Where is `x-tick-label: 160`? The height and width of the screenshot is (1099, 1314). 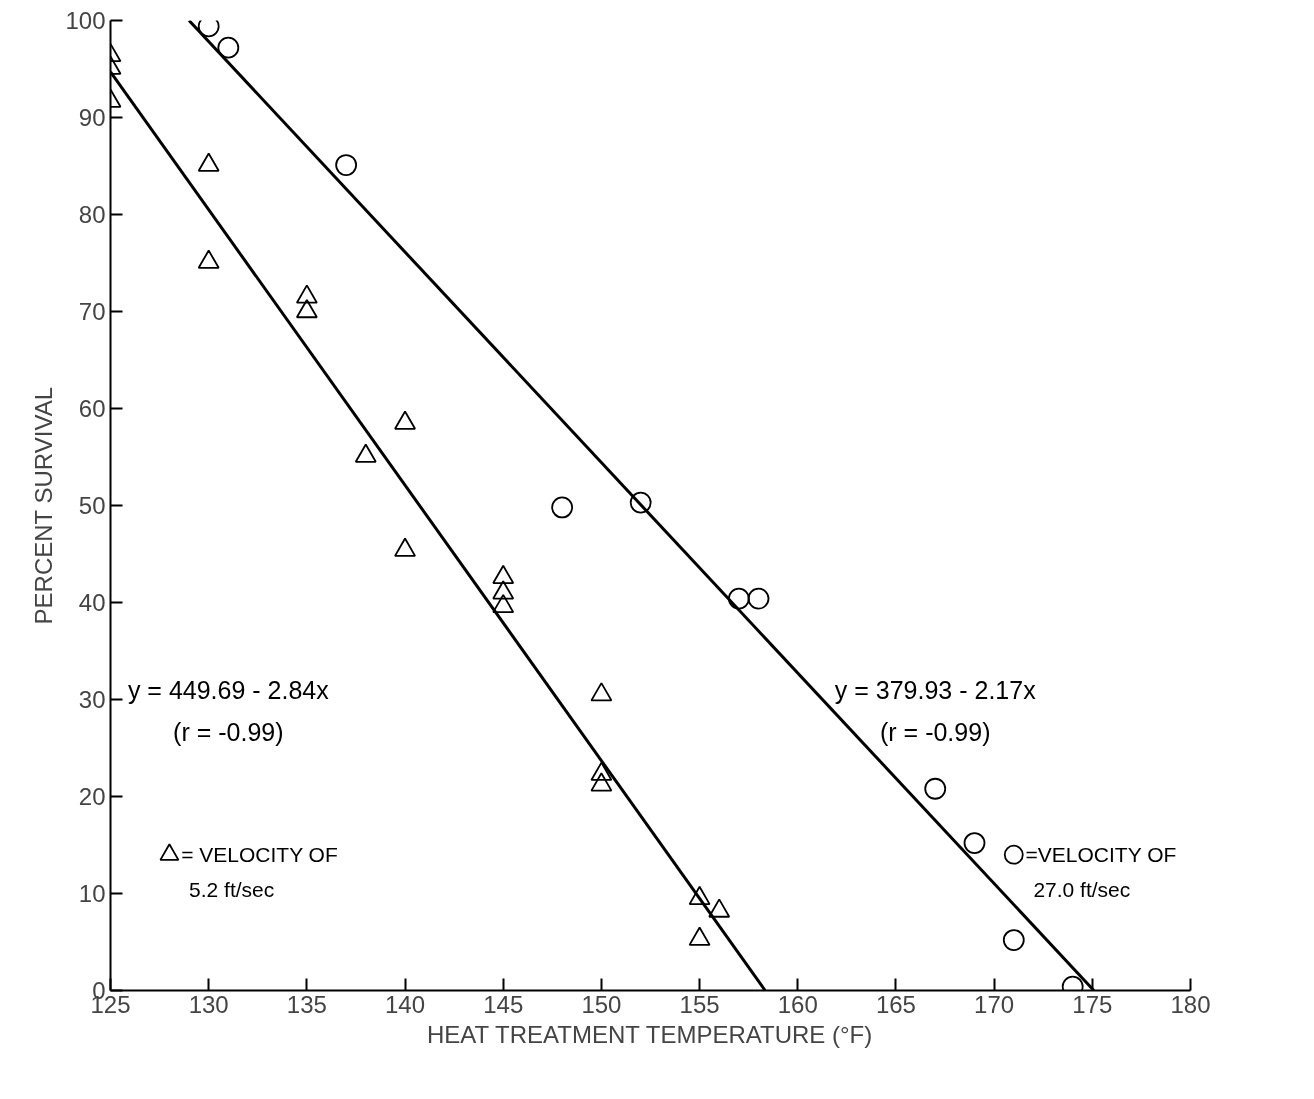 x-tick-label: 160 is located at coordinates (797, 1004).